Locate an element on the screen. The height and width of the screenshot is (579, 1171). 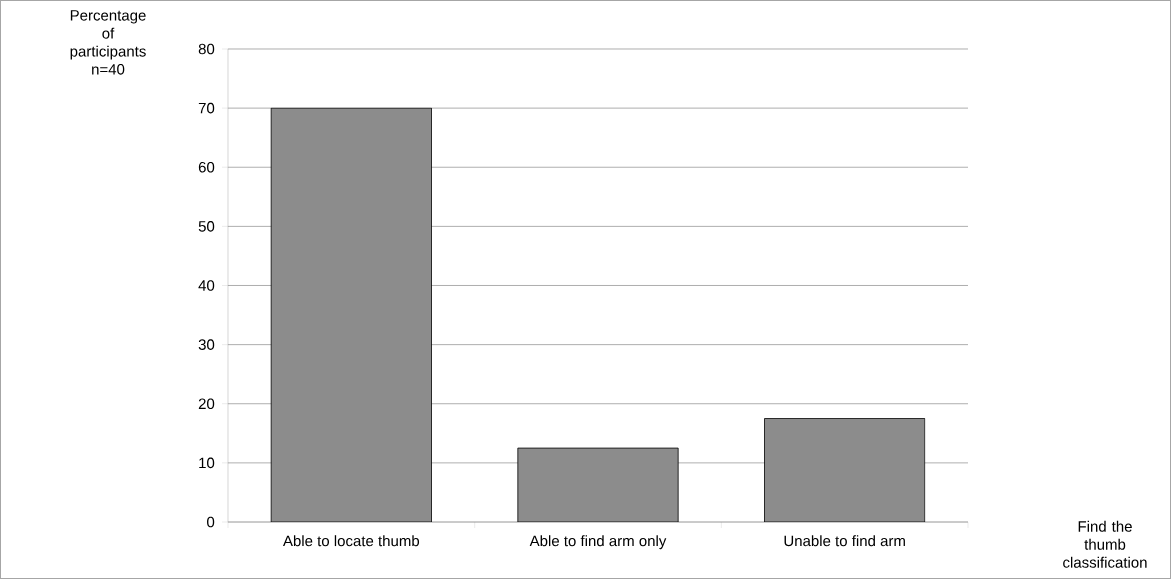
text: Find the thumb classification is located at coordinates (1105, 544).